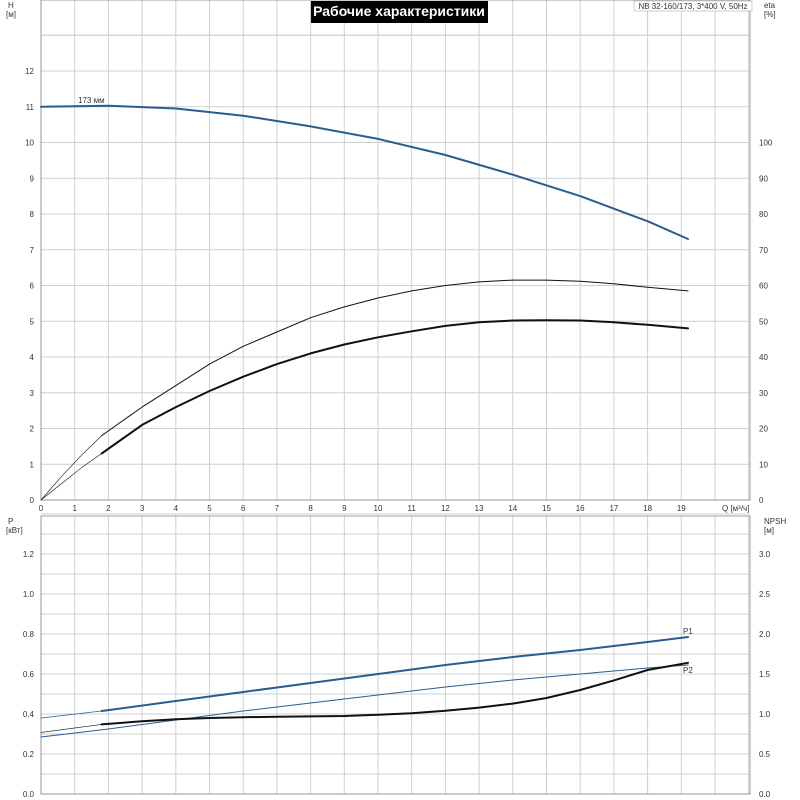  I want to click on left-tick-label: 7, so click(32, 250).